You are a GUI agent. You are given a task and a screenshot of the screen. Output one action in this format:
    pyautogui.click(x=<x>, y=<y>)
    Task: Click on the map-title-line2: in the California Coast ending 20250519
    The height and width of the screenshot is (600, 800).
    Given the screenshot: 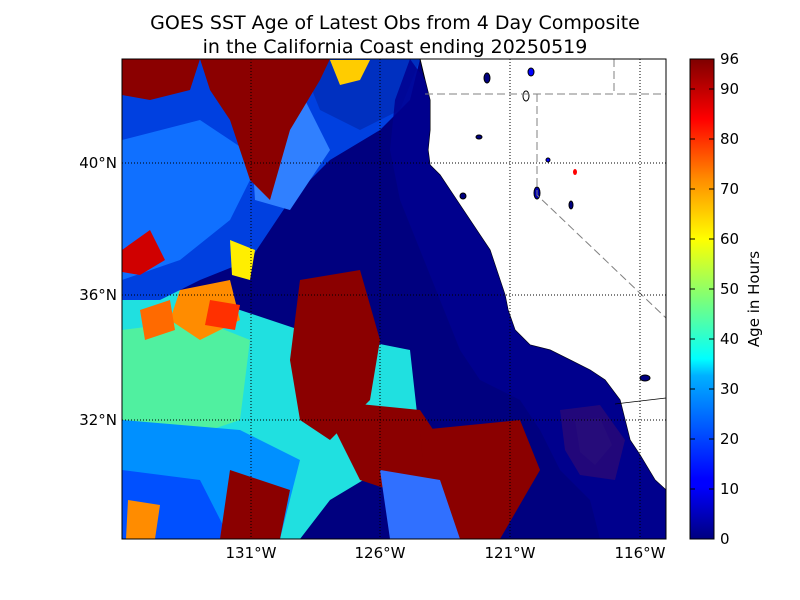 What is the action you would take?
    pyautogui.click(x=395, y=47)
    